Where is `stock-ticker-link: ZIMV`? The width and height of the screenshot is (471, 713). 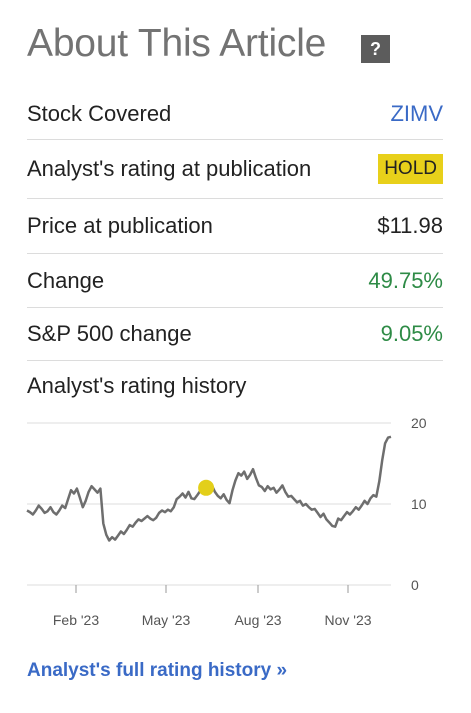 stock-ticker-link: ZIMV is located at coordinates (416, 113).